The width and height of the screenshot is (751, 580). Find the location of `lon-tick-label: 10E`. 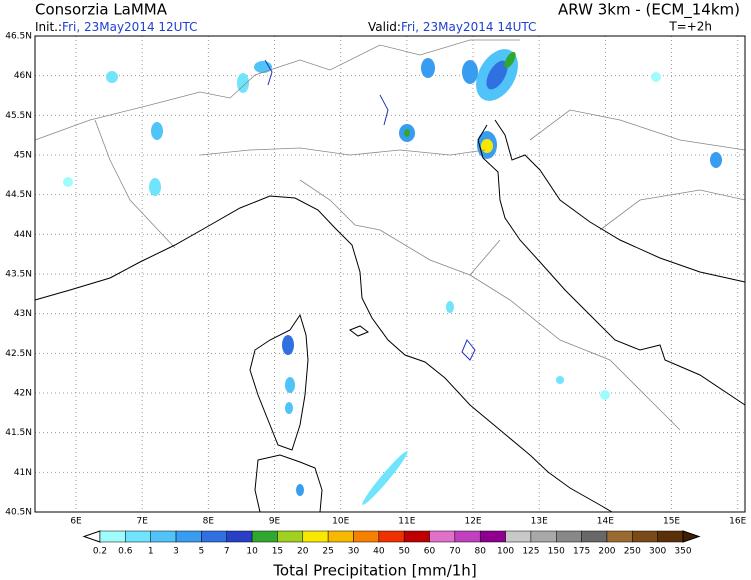

lon-tick-label: 10E is located at coordinates (340, 522).